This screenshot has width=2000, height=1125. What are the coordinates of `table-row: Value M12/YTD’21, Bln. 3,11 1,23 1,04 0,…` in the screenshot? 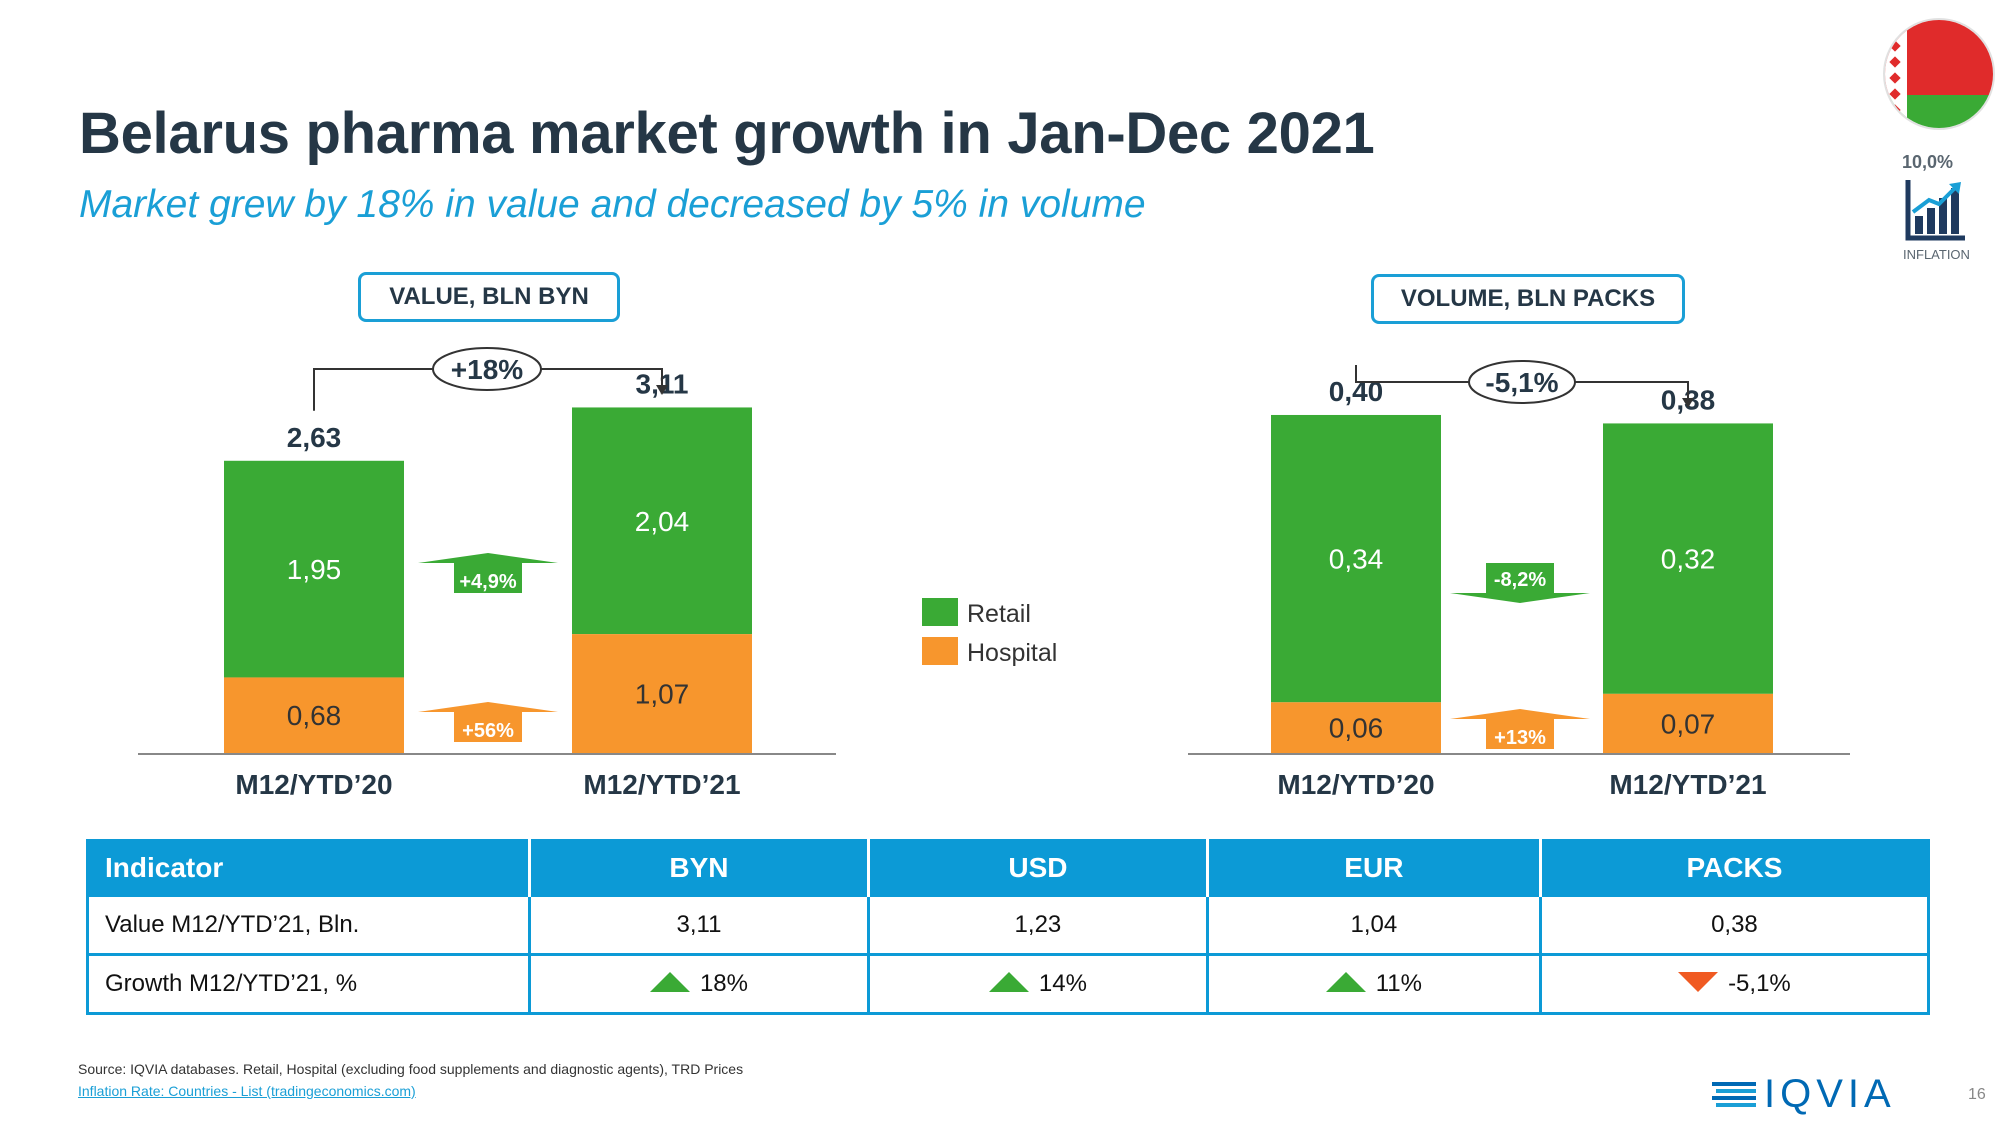 It's located at (1008, 924).